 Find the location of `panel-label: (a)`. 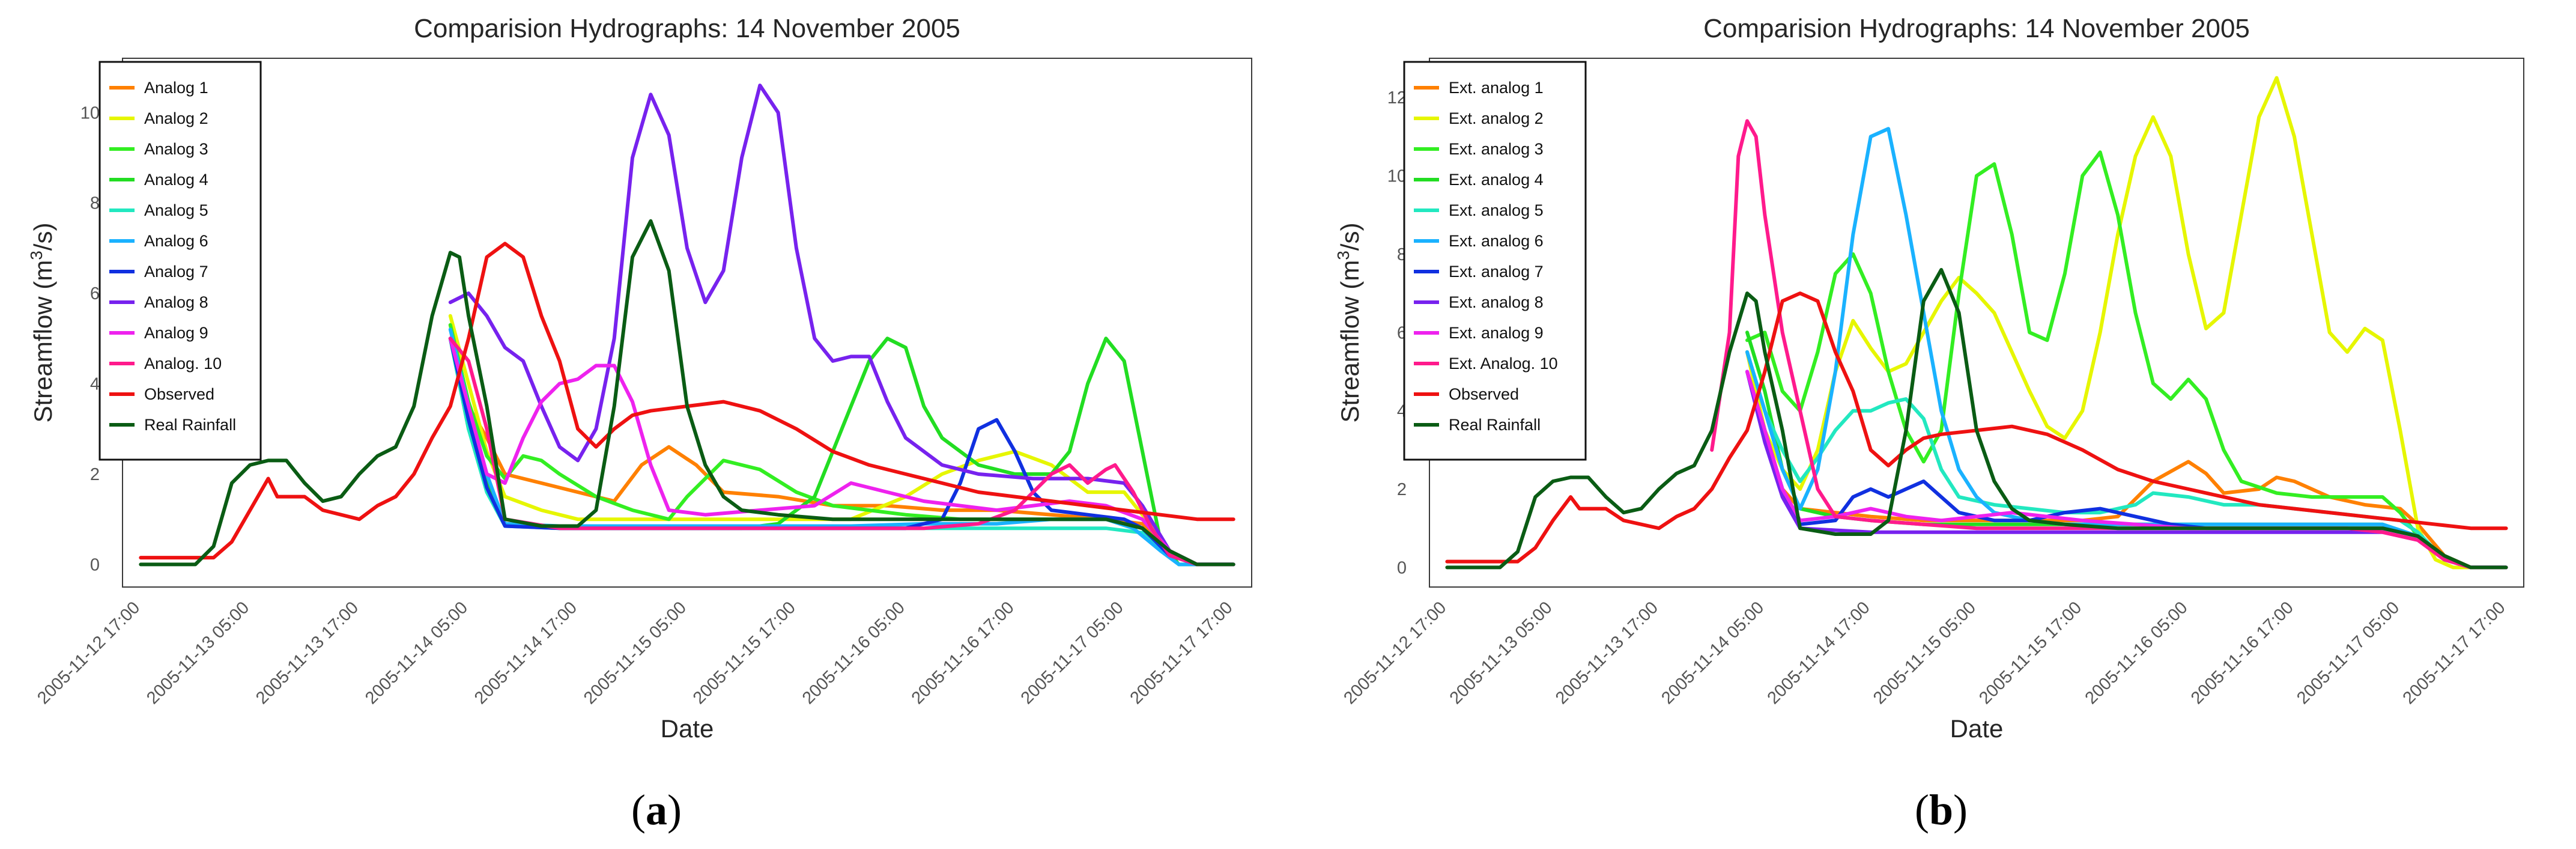

panel-label: (a) is located at coordinates (656, 810).